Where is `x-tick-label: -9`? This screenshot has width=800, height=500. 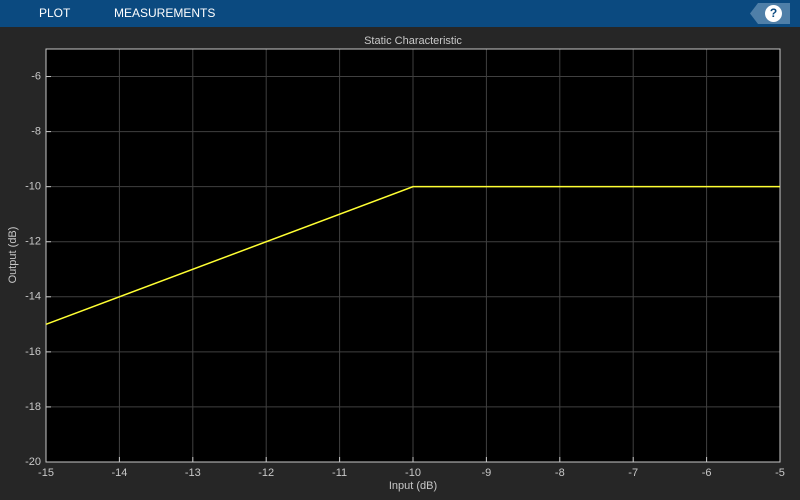 x-tick-label: -9 is located at coordinates (487, 473).